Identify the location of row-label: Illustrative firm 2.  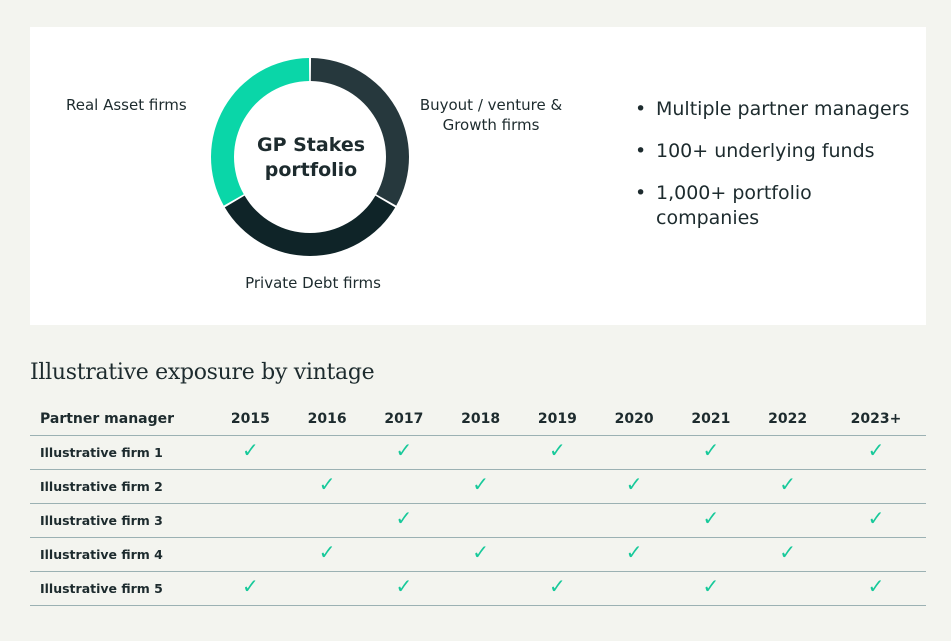
(121, 486).